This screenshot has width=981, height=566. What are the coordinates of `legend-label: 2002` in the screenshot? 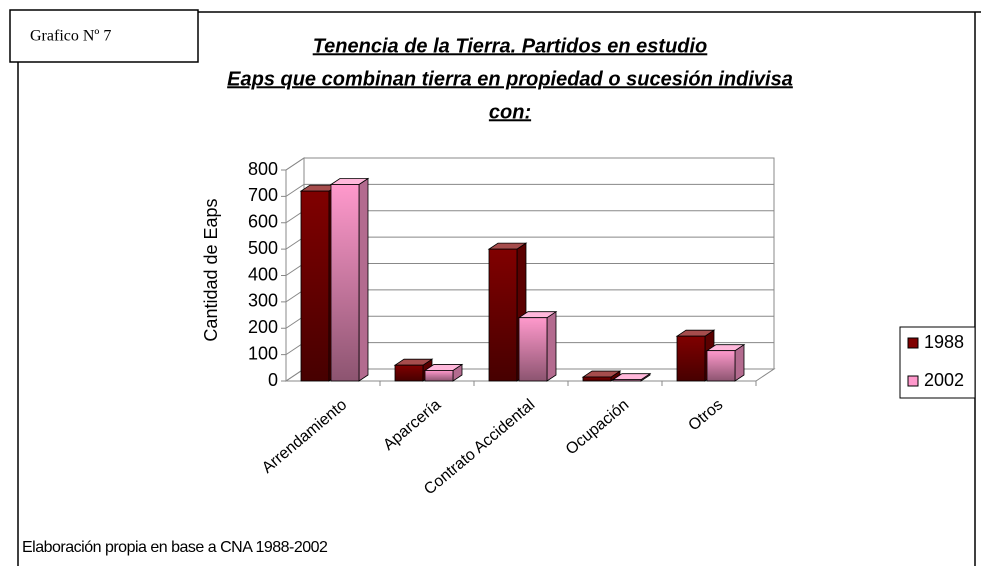 It's located at (944, 380).